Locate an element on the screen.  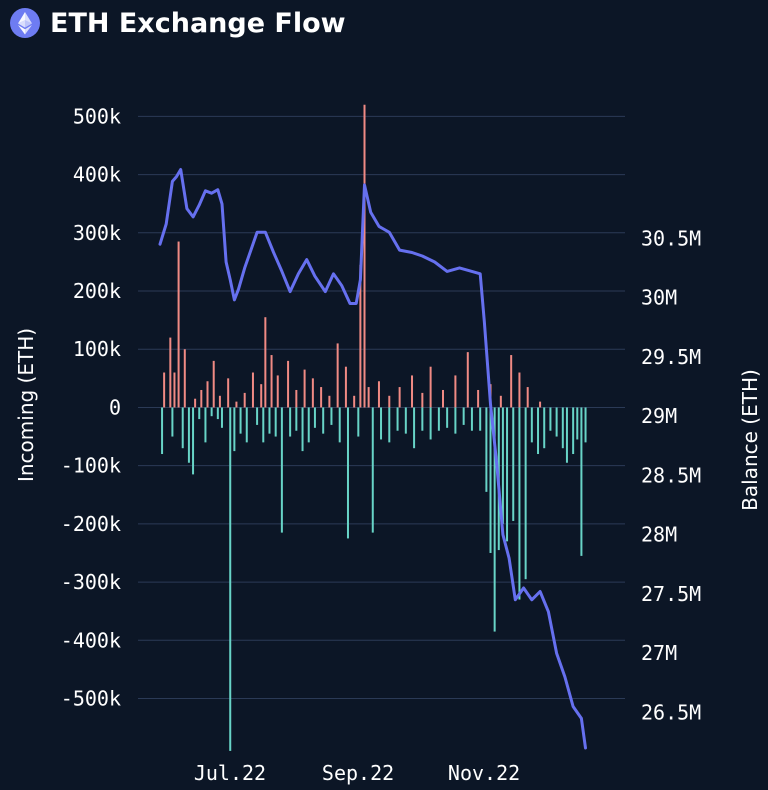
left-tick-label: 0 is located at coordinates (115, 407).